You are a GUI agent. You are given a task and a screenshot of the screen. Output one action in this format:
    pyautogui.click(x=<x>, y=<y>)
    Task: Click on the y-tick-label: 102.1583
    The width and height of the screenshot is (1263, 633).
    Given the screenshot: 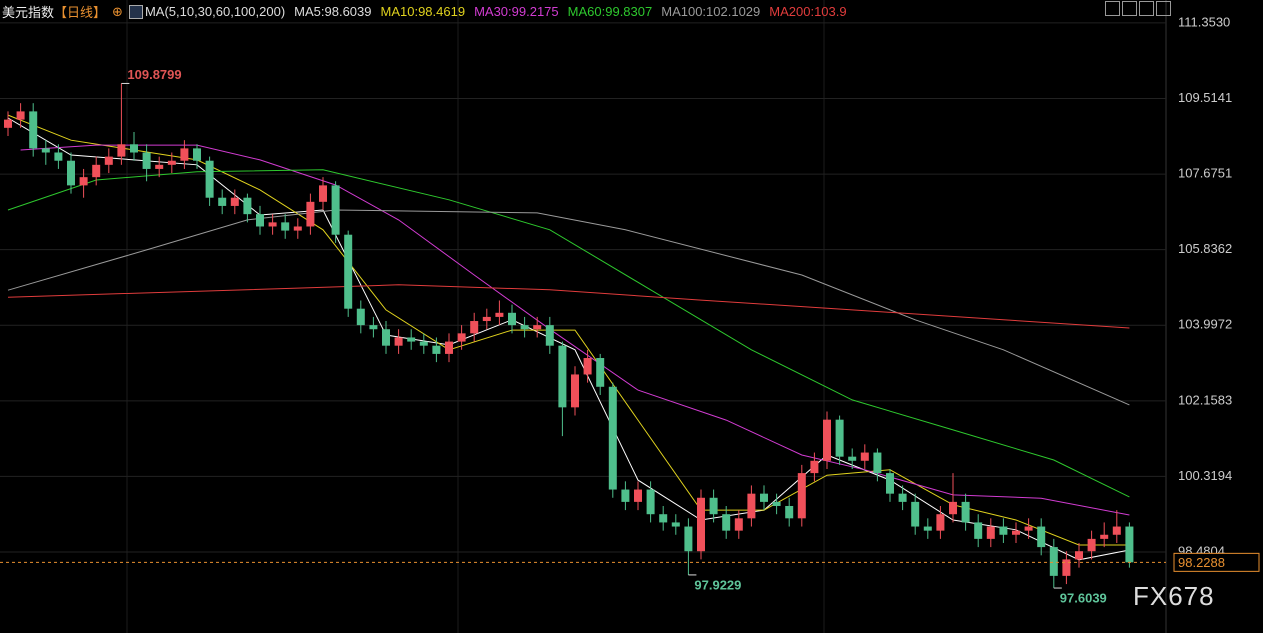 What is the action you would take?
    pyautogui.click(x=1205, y=399)
    